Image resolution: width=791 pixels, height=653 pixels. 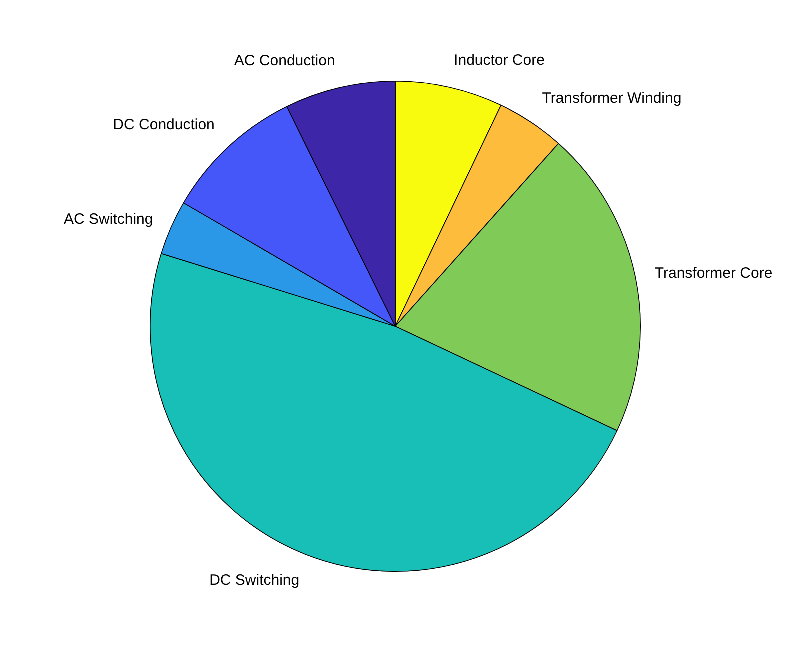 I want to click on slice-label: Transformer Core, so click(x=713, y=273).